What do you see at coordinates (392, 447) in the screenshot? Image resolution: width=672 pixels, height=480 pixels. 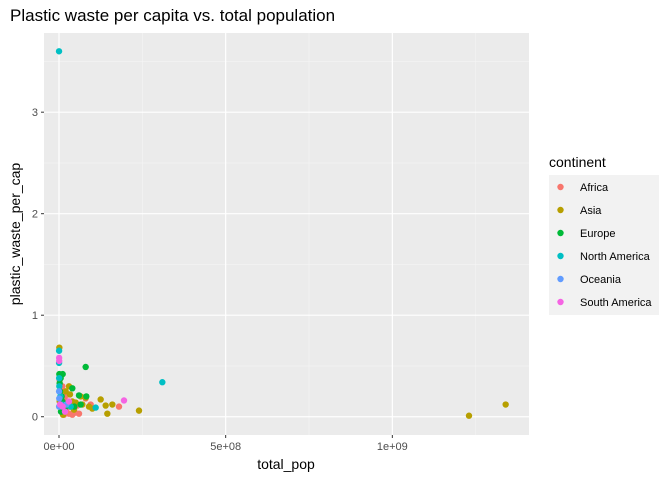 I see `x-tick-label: 1e+09` at bounding box center [392, 447].